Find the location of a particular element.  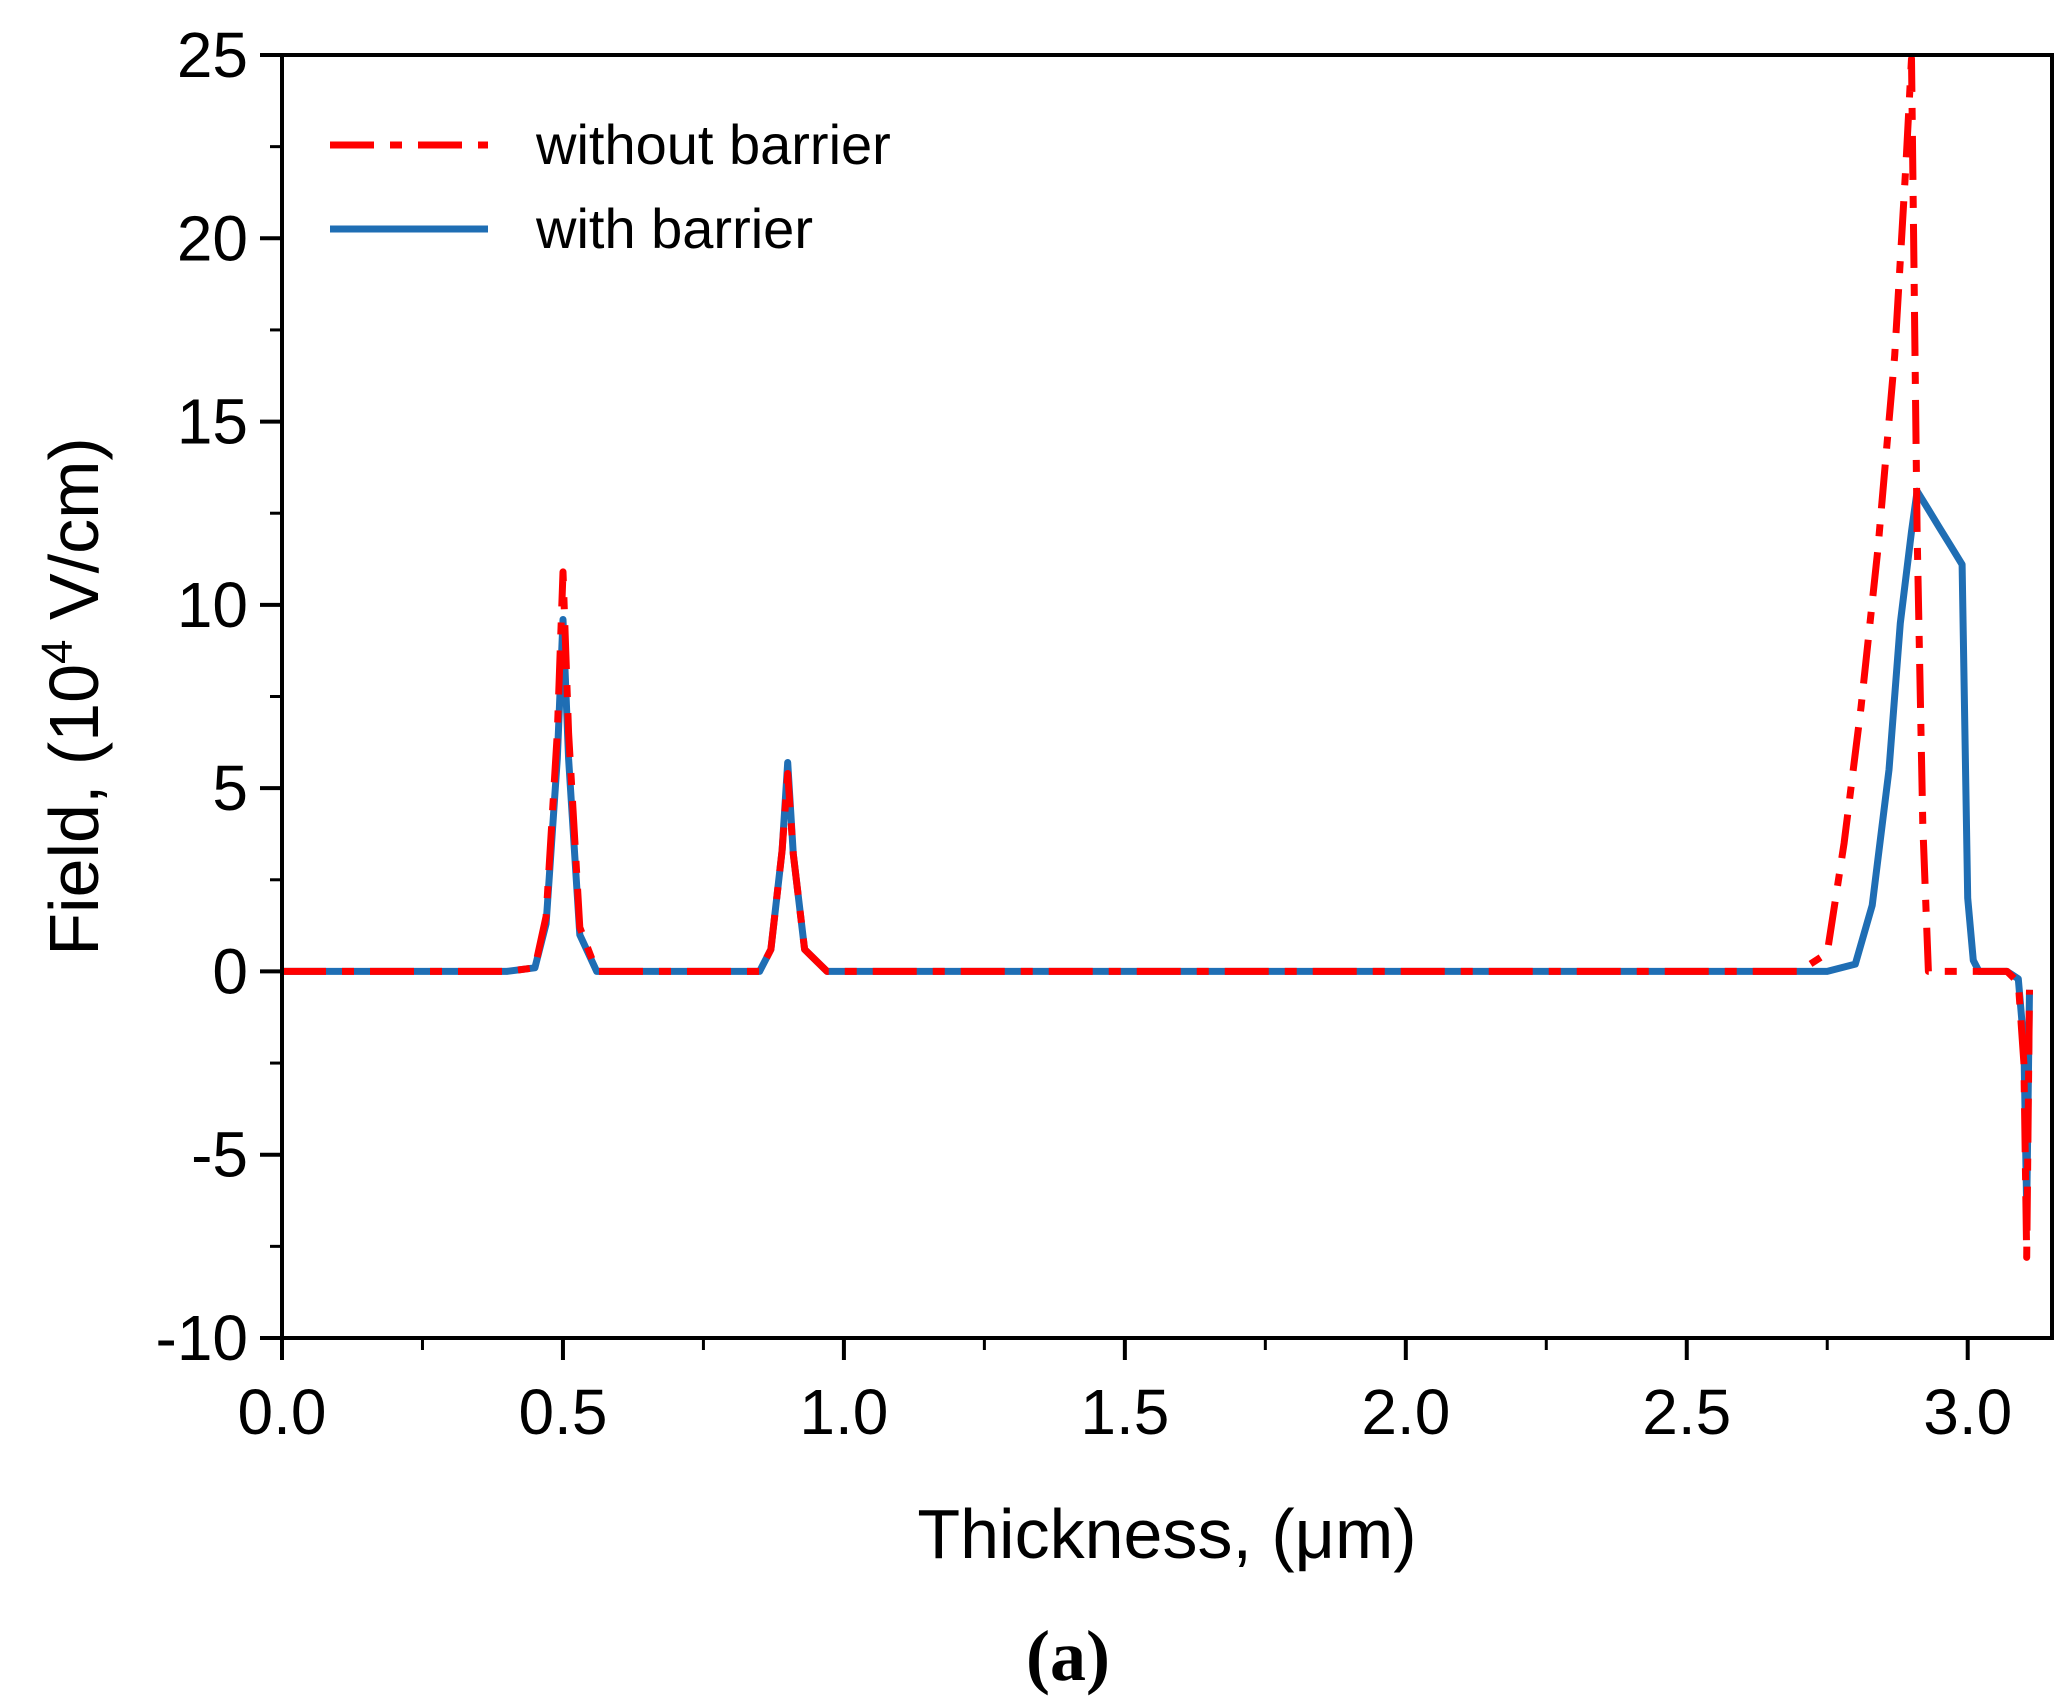

legend-label: without barrier is located at coordinates (713, 144).